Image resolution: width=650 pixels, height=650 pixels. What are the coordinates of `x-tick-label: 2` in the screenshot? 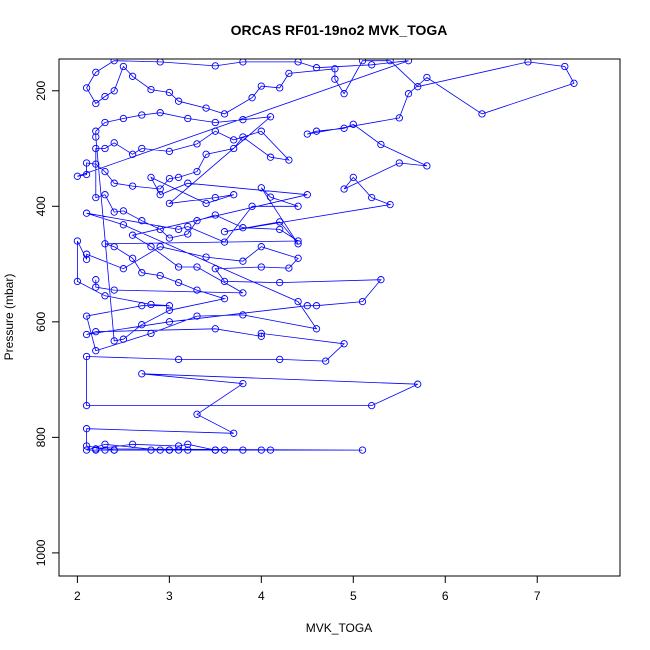 It's located at (77, 596).